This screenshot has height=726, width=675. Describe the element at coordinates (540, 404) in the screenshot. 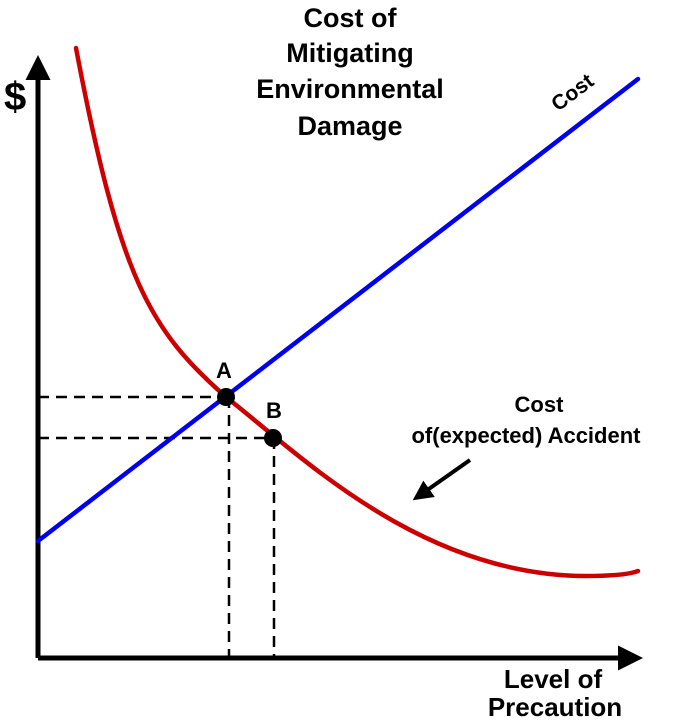

I see `accident-label-line-1: Cost` at that location.